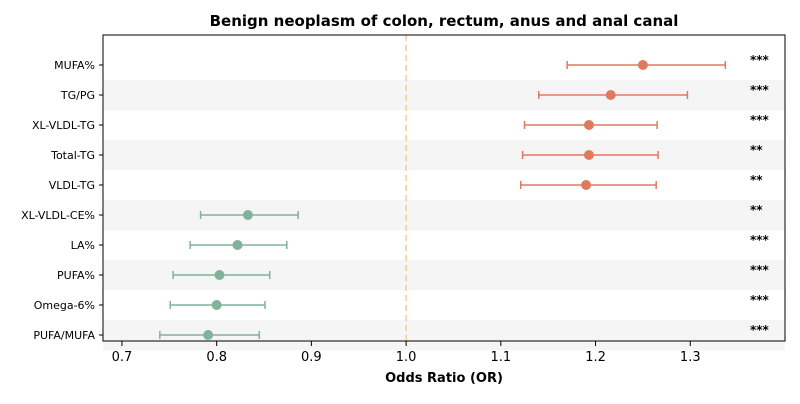 The height and width of the screenshot is (404, 800). I want to click on x-tick-label: 0.9, so click(311, 357).